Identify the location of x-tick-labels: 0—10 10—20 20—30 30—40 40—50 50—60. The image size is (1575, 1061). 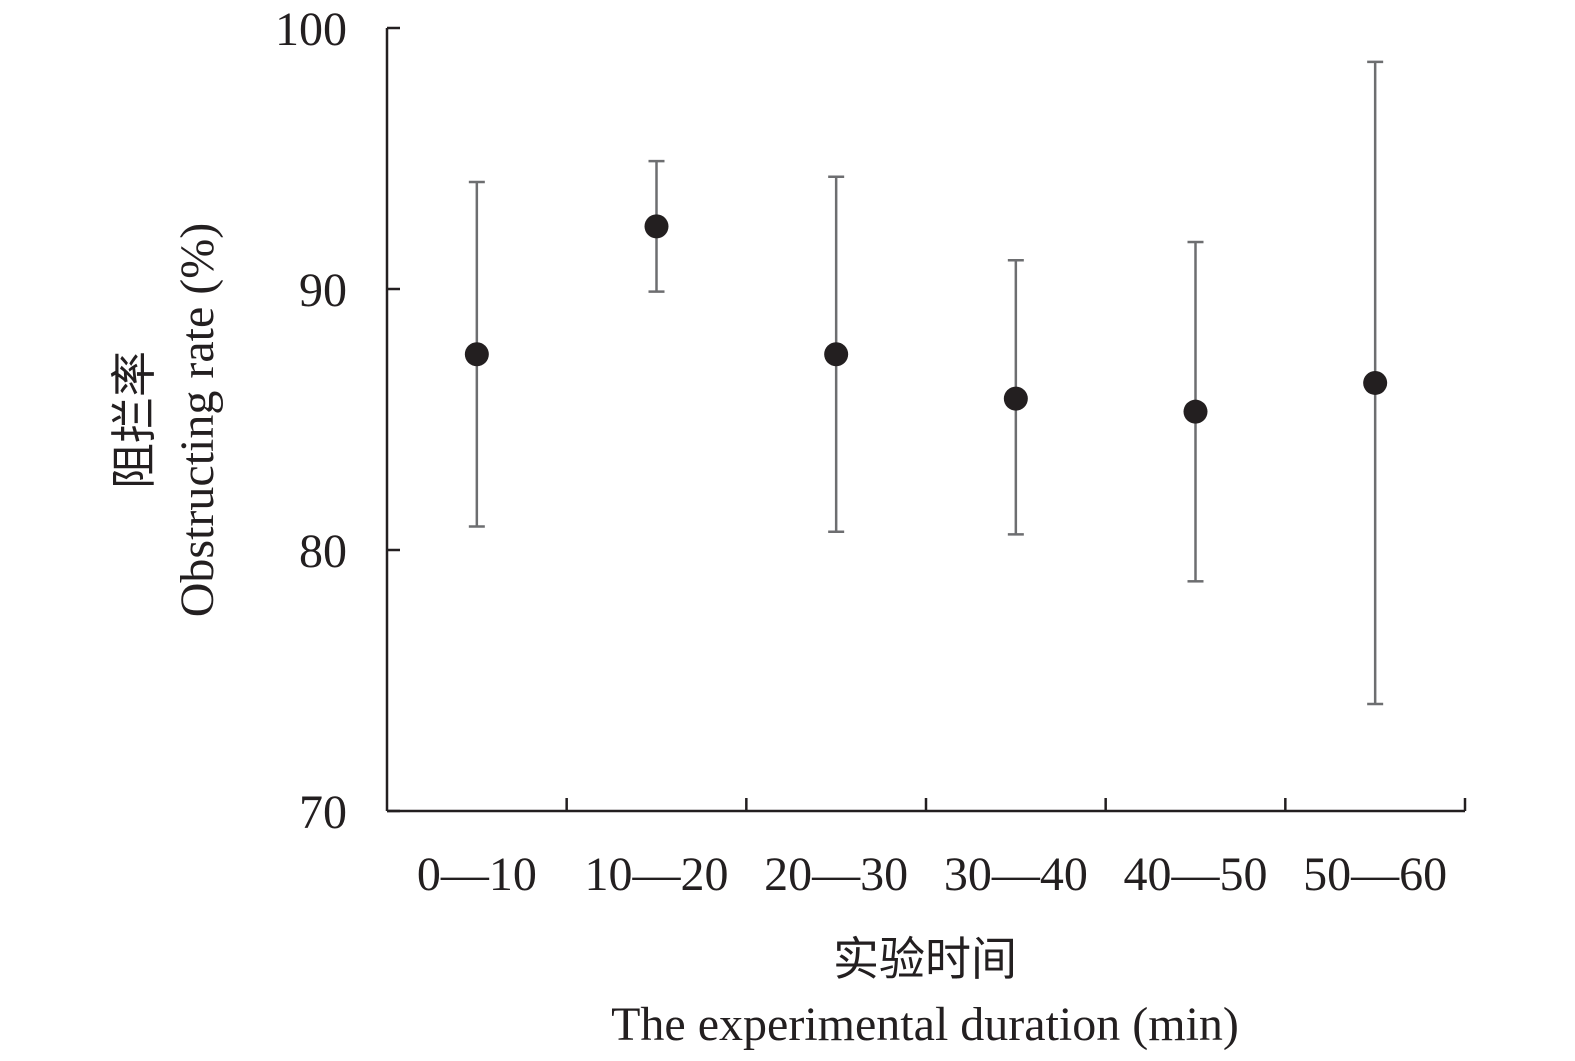
(932, 874).